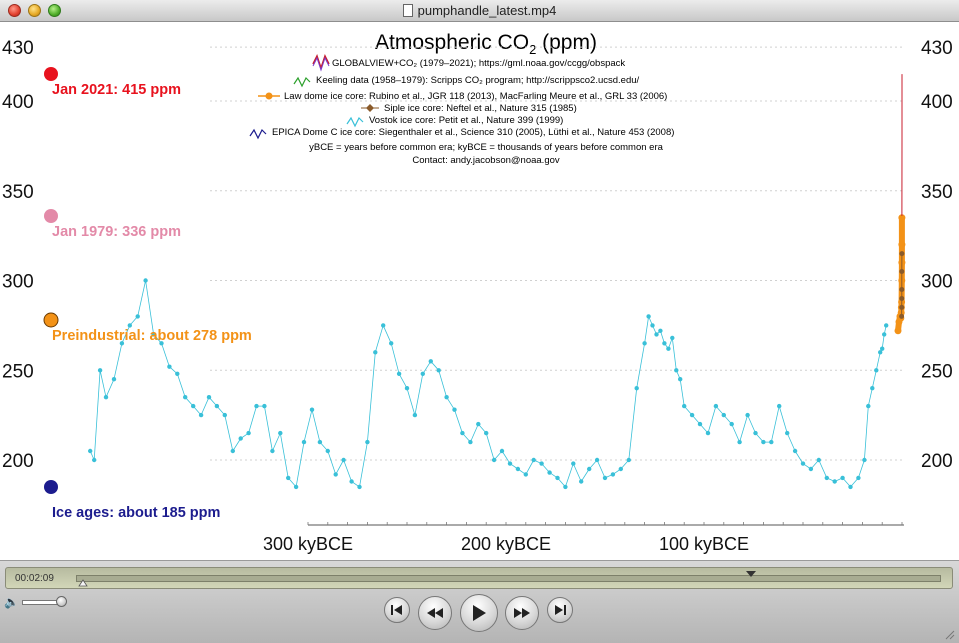 The width and height of the screenshot is (959, 643). Describe the element at coordinates (937, 48) in the screenshot. I see `y-tick-right-430: 430` at that location.